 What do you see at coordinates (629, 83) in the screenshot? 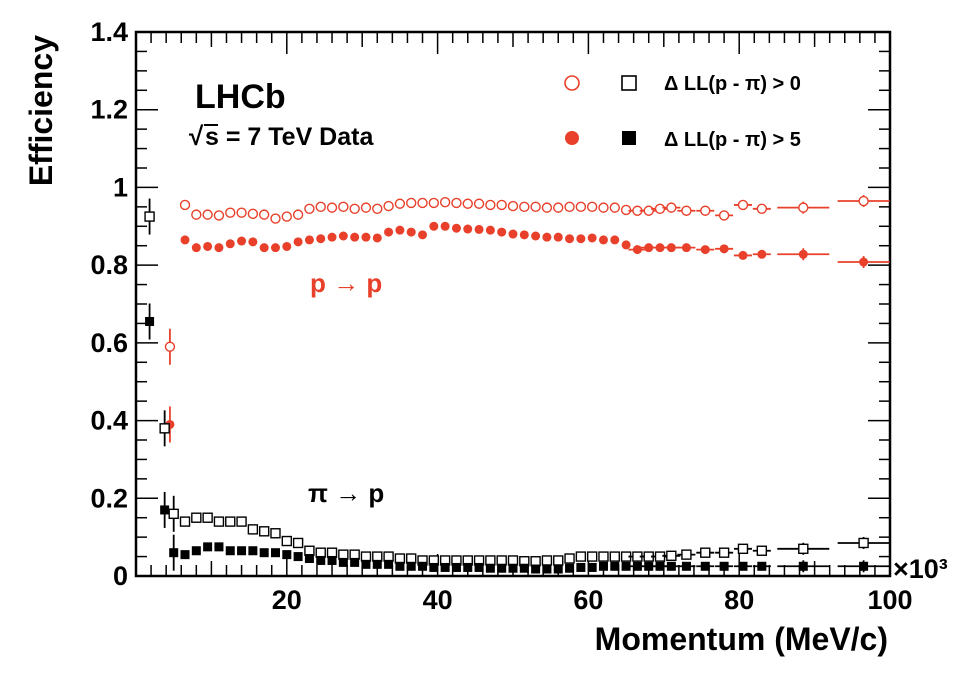
I see `legend-open-square` at bounding box center [629, 83].